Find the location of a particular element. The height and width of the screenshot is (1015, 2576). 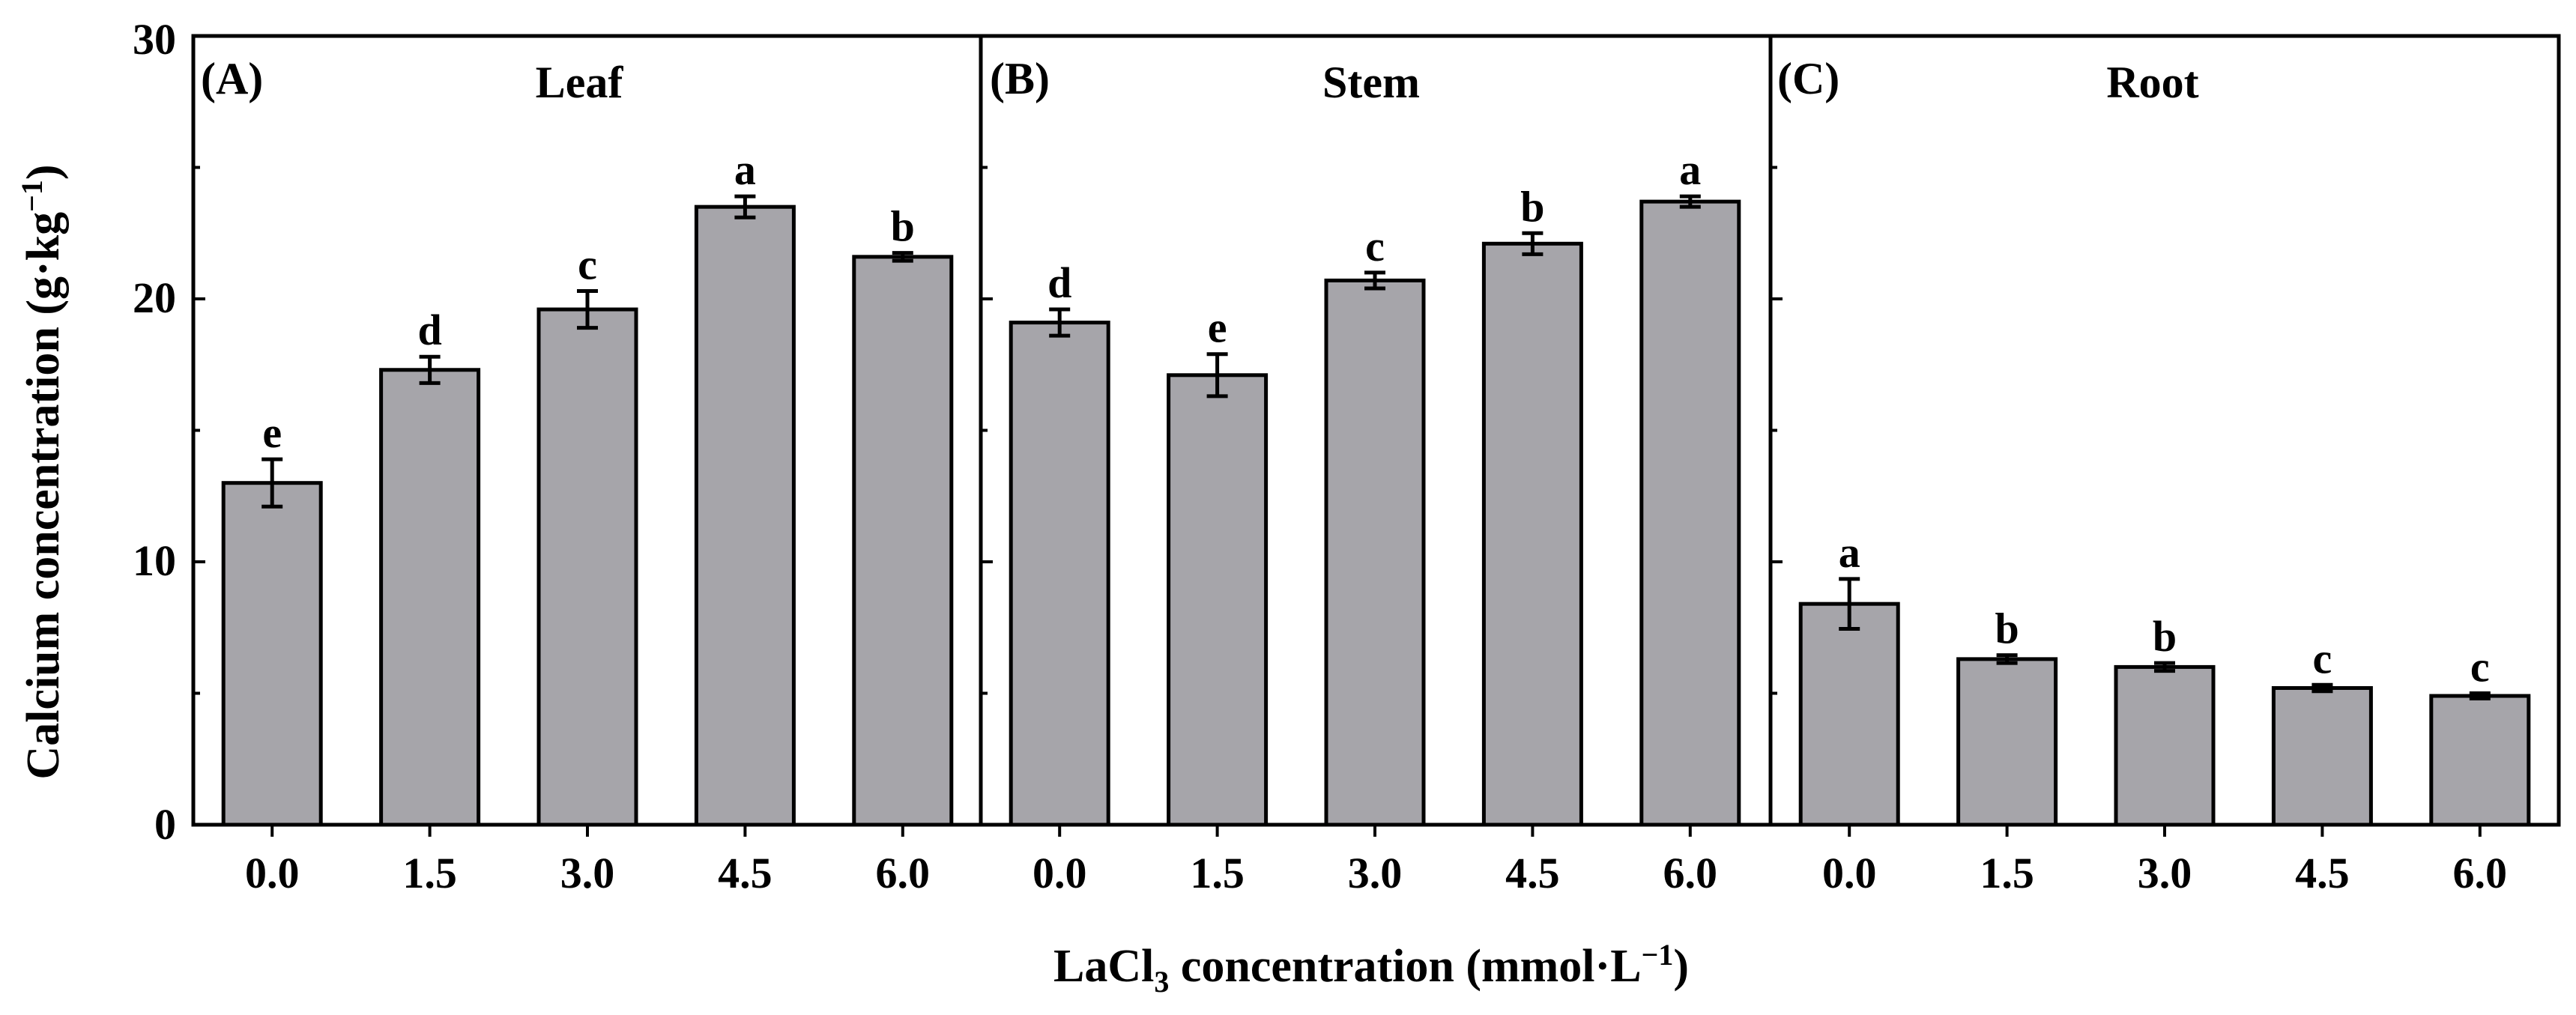

y-tick-label: 10 is located at coordinates (154, 560).